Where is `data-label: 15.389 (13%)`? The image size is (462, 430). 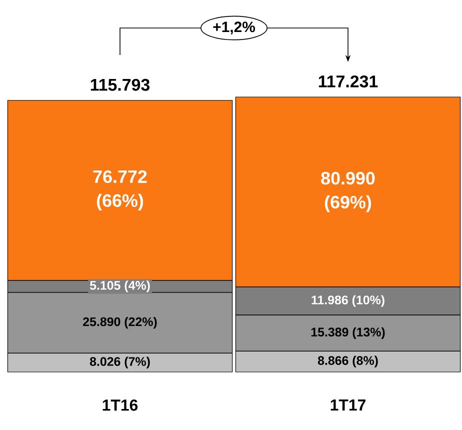 data-label: 15.389 (13%) is located at coordinates (348, 333).